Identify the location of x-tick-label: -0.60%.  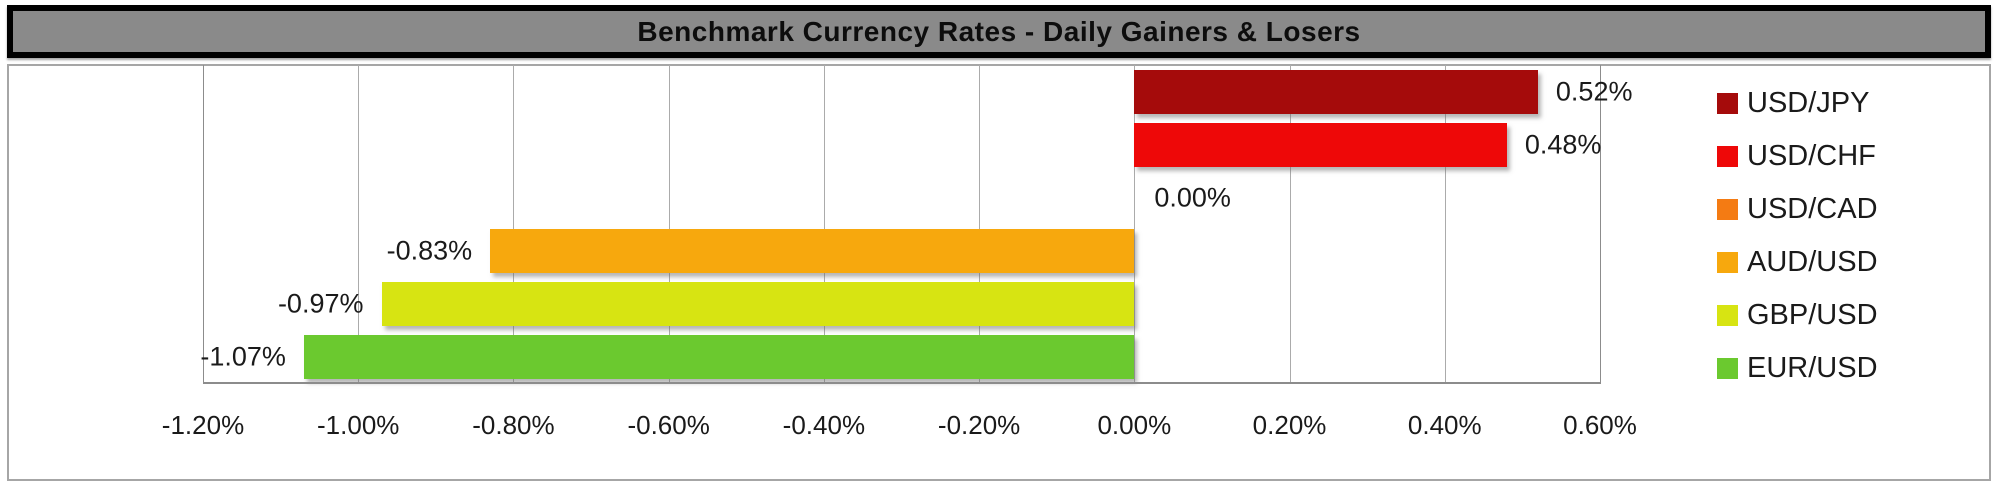
(668, 425).